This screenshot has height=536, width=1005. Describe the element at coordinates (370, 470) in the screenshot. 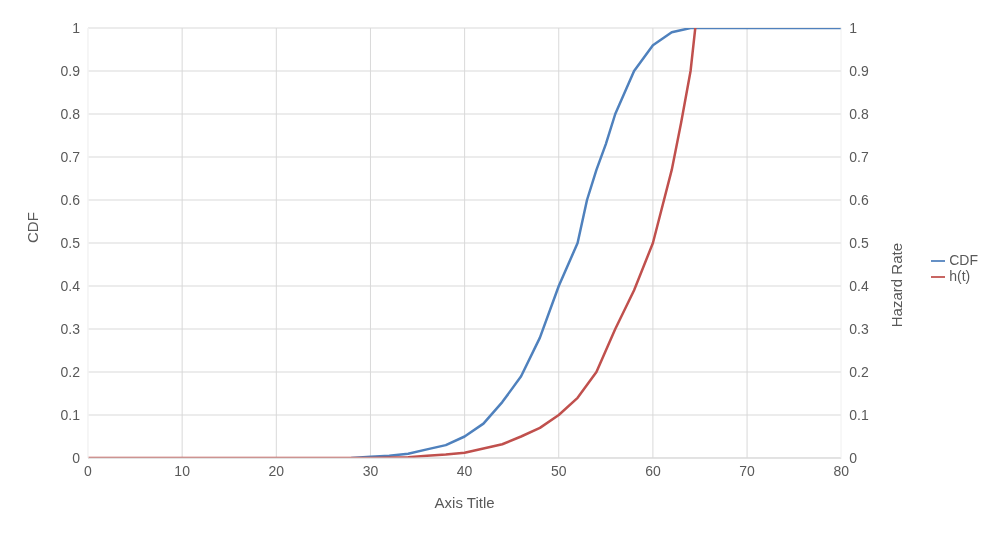

I see `x-tick-label: 30` at that location.